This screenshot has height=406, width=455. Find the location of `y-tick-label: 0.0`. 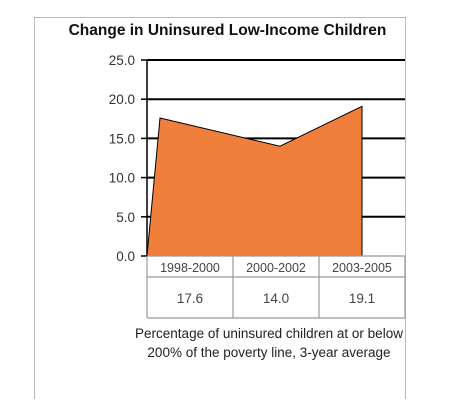

y-tick-label: 0.0 is located at coordinates (125, 256).